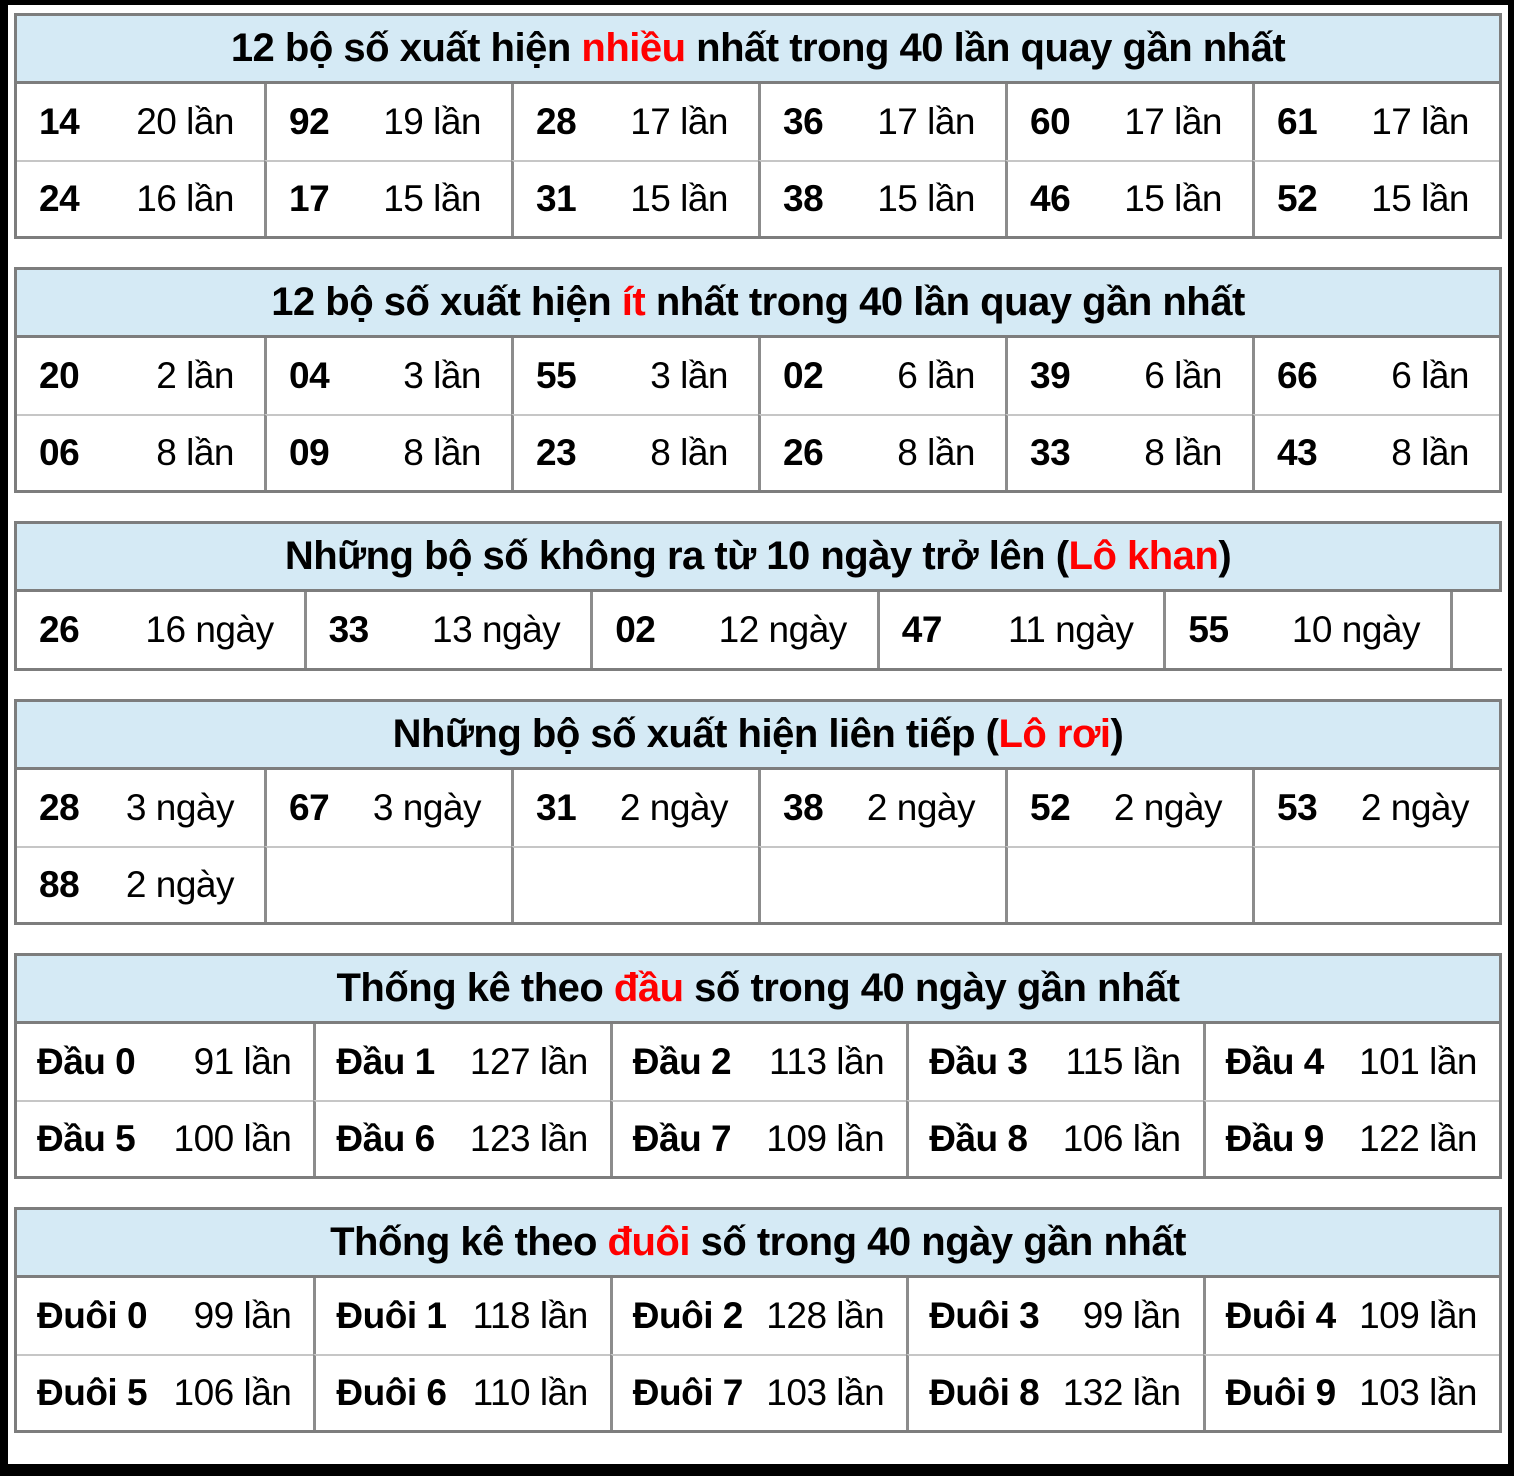 This screenshot has width=1514, height=1476. What do you see at coordinates (461, 1062) in the screenshot?
I see `stat-cell: Đầu 1 127 lần` at bounding box center [461, 1062].